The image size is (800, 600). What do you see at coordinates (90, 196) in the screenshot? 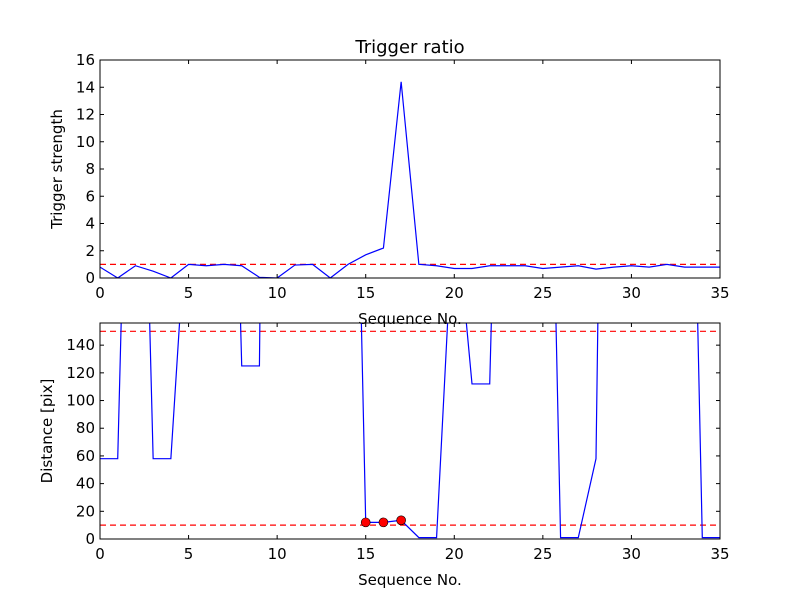
I see `y-tick-label: 6` at bounding box center [90, 196].